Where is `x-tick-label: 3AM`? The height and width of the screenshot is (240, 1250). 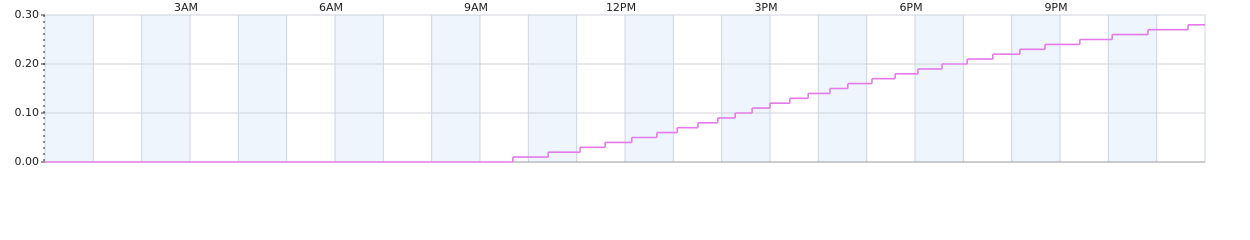 x-tick-label: 3AM is located at coordinates (186, 7).